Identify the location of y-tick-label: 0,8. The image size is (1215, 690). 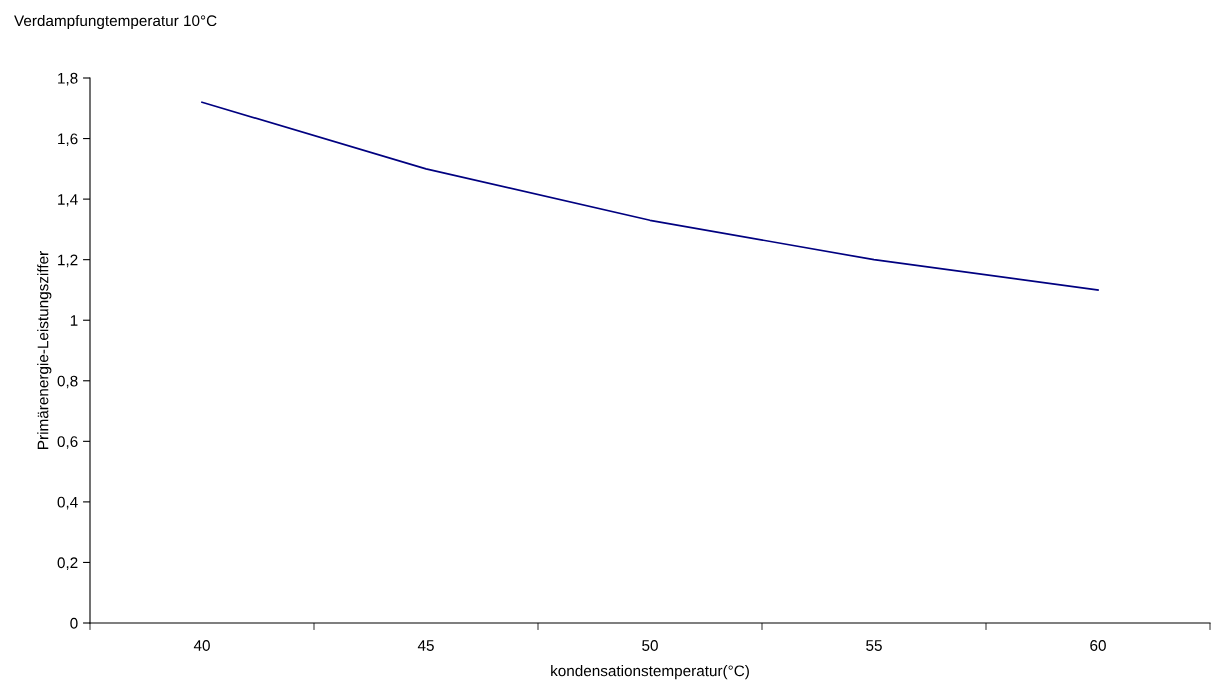
(67, 382).